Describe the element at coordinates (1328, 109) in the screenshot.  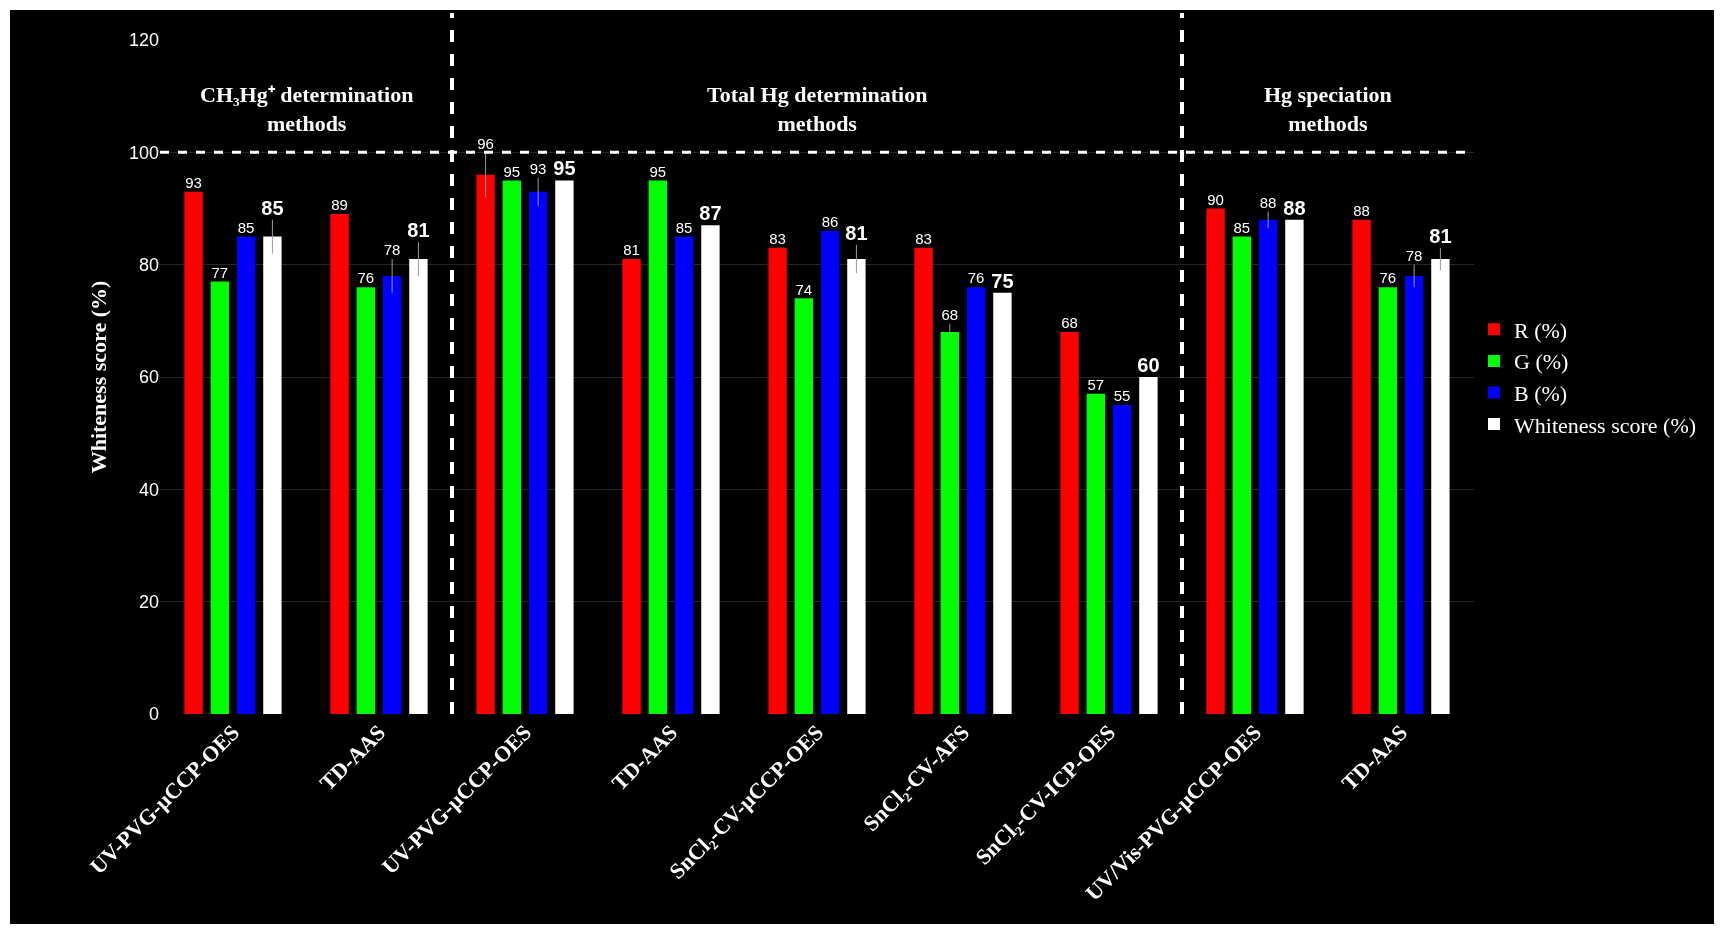
I see `annotation: Hg speciation methods` at that location.